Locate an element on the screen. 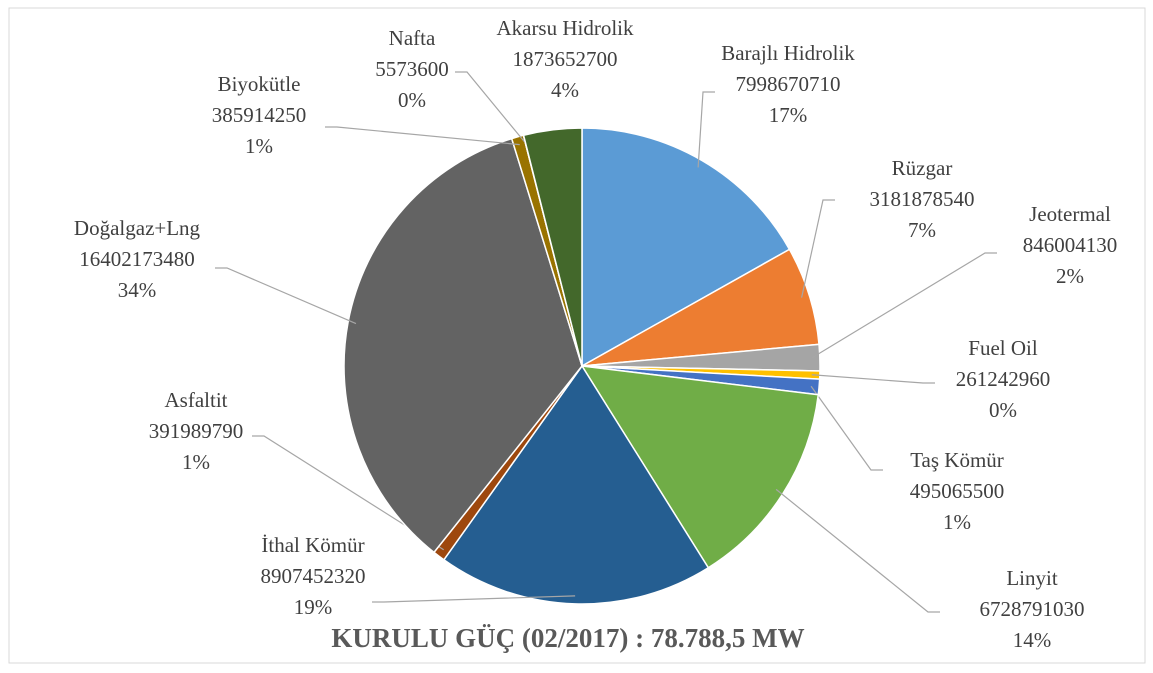 This screenshot has height=673, width=1153. value-label: 5573600 is located at coordinates (412, 69).